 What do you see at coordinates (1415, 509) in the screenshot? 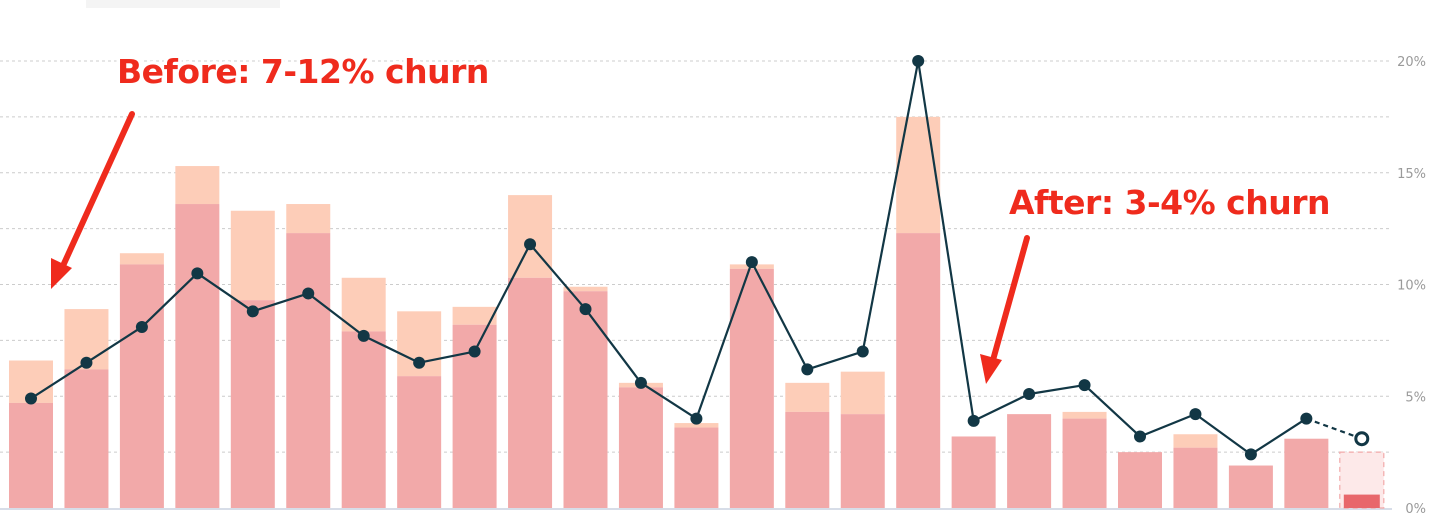
I see `y-tick-label: 0%` at bounding box center [1415, 509].